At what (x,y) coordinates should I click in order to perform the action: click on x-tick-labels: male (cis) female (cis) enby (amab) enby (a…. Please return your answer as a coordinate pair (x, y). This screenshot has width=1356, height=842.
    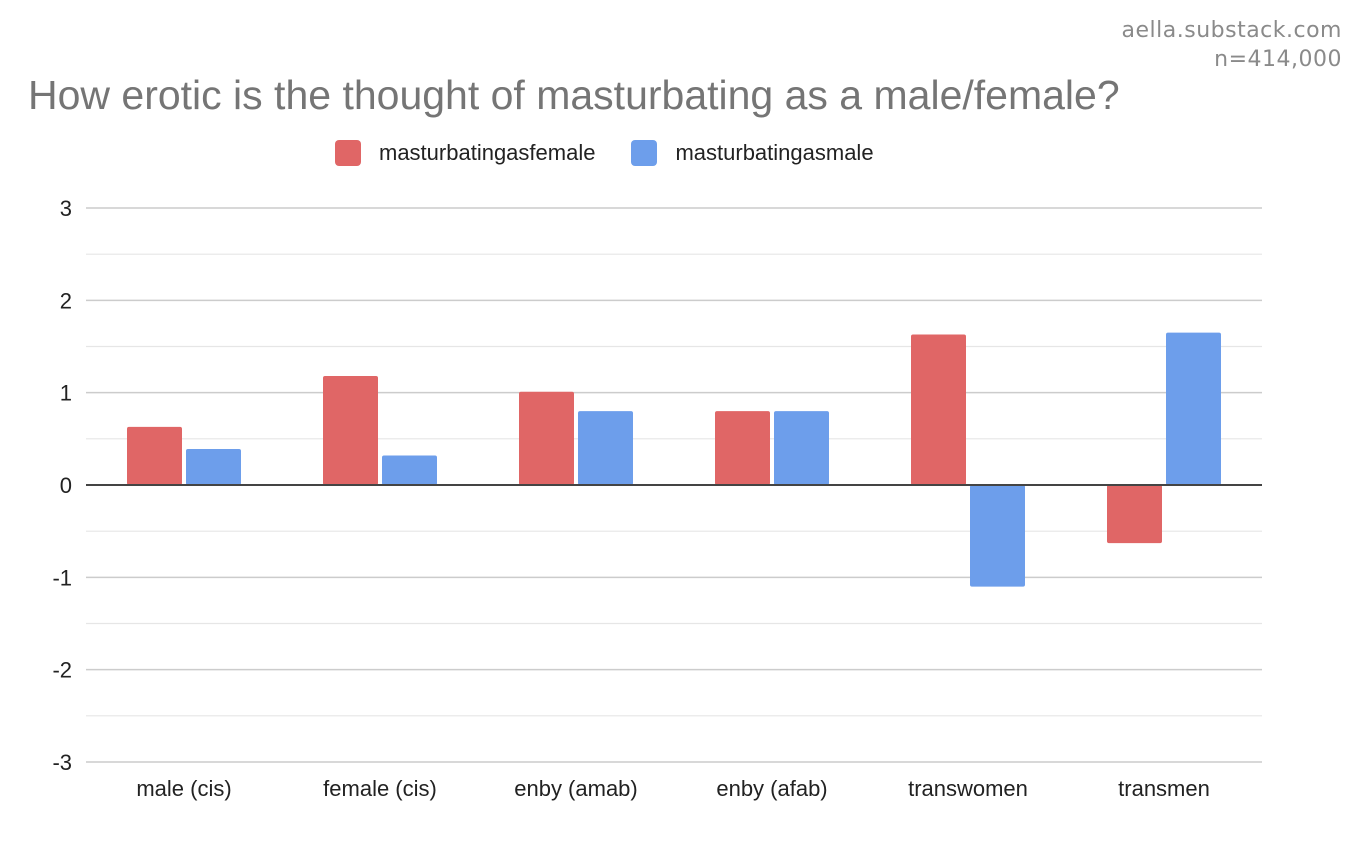
    Looking at the image, I should click on (673, 788).